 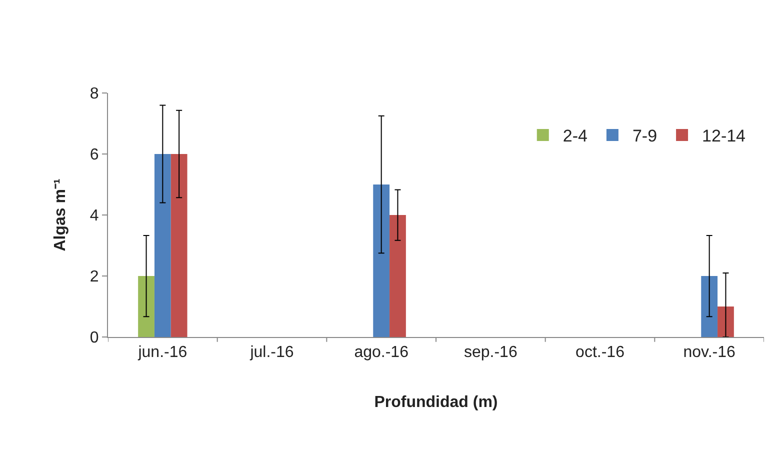 I want to click on legend-label: 7-9, so click(x=645, y=136).